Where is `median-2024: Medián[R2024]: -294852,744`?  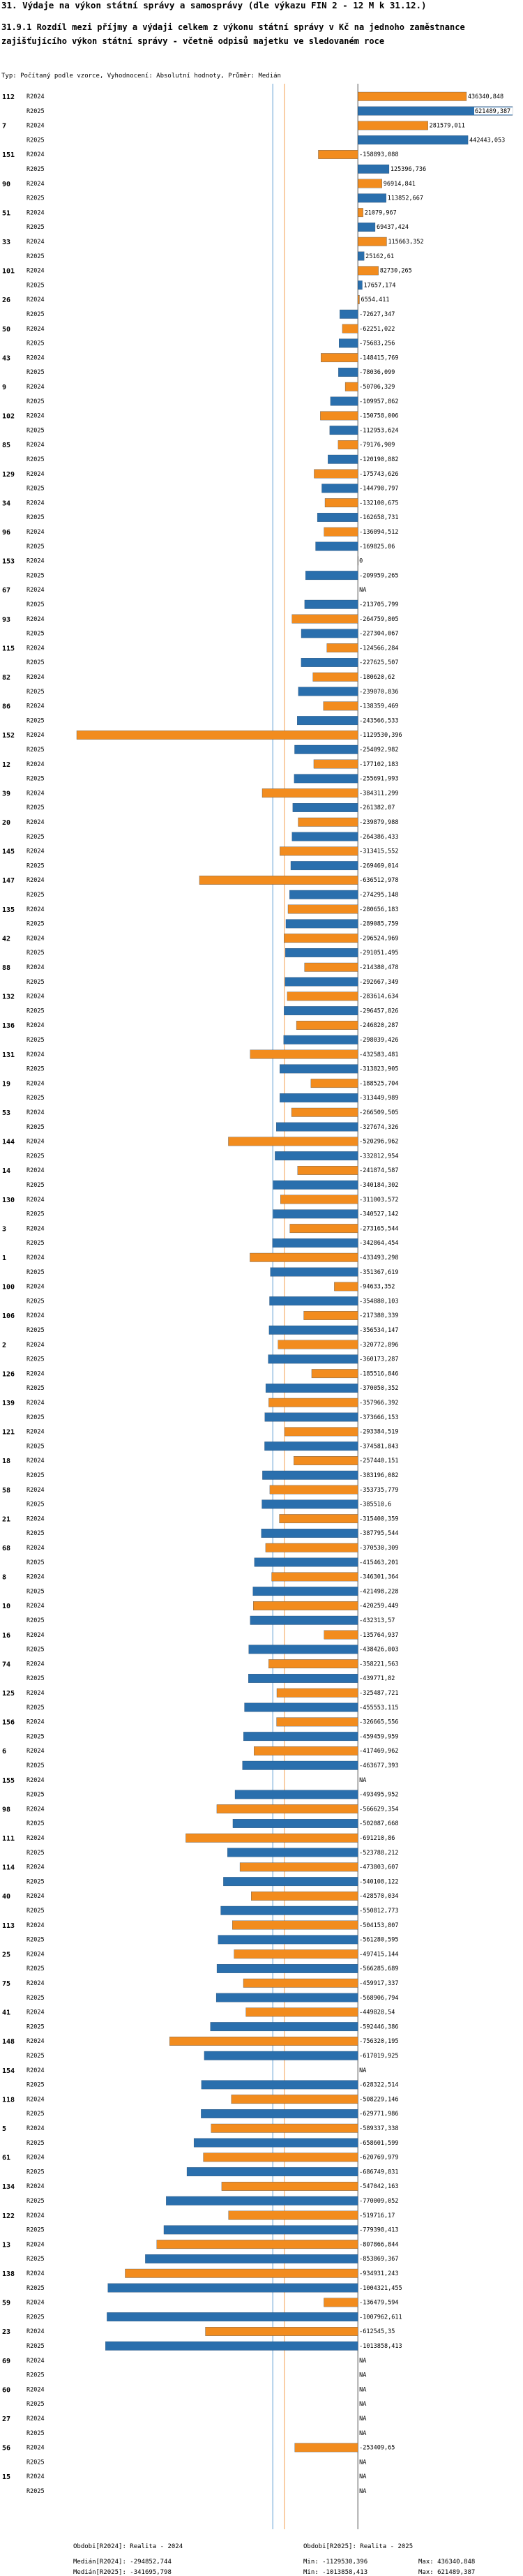
median-2024: Medián[R2024]: -294852,744 is located at coordinates (122, 2562).